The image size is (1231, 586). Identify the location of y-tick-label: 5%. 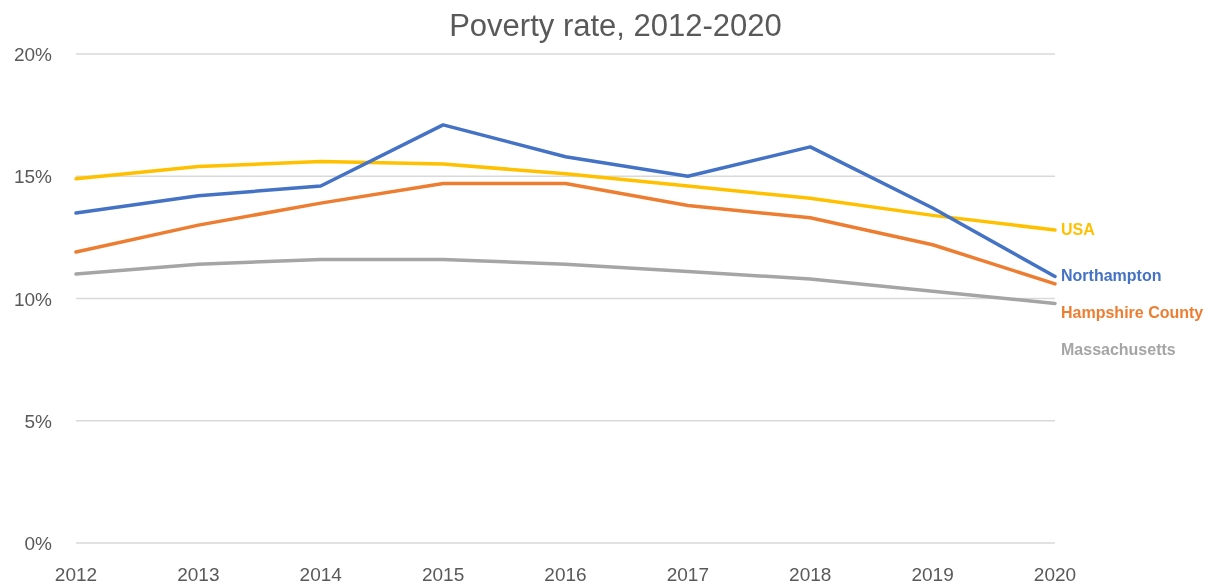
(38, 421).